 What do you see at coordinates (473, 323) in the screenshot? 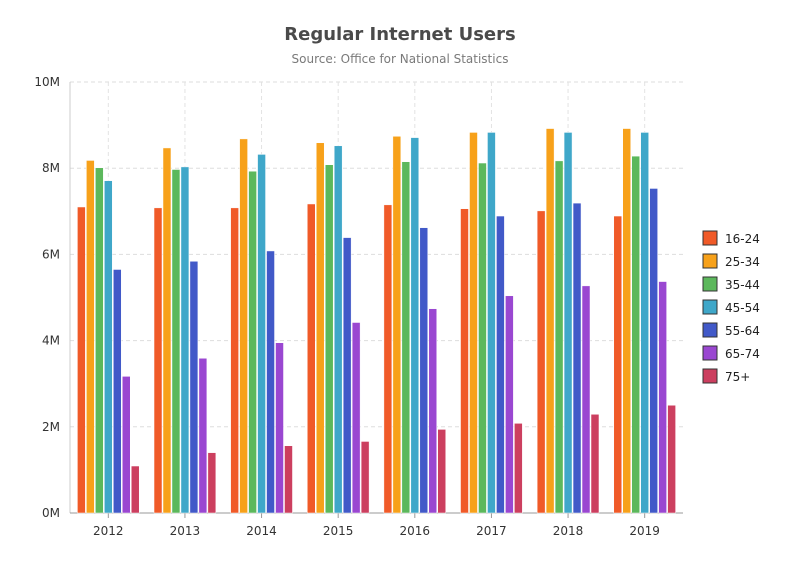
I see `bar-25-34-2017` at bounding box center [473, 323].